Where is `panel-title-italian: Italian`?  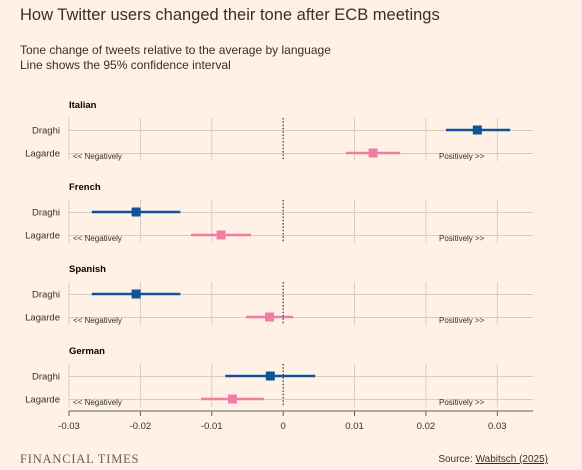 panel-title-italian: Italian is located at coordinates (83, 105).